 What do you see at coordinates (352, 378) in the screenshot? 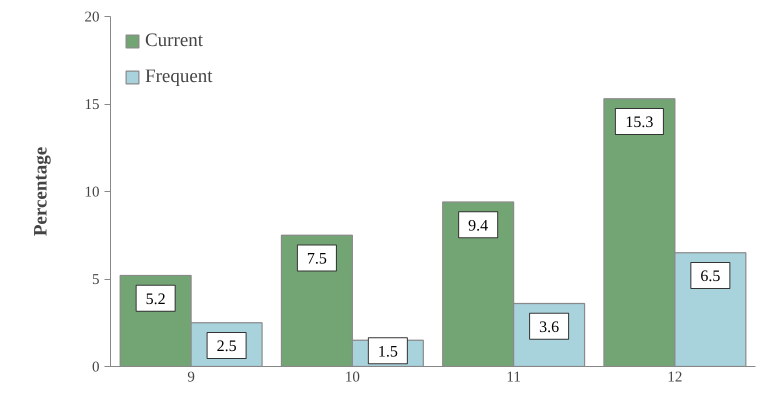
I see `x-tick-label: 10` at bounding box center [352, 378].